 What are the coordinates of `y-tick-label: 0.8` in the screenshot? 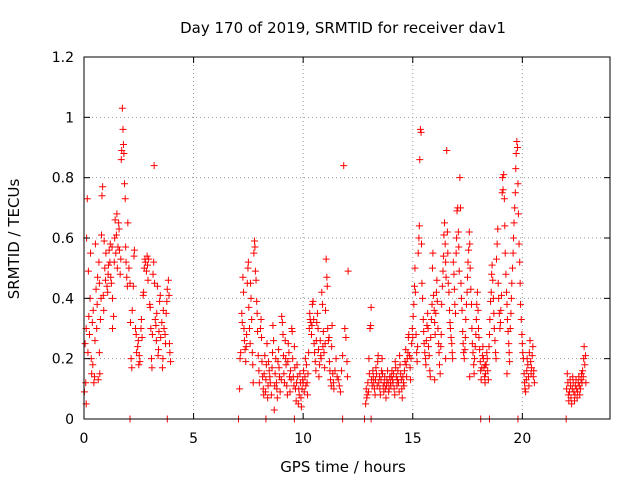 It's located at (63, 179).